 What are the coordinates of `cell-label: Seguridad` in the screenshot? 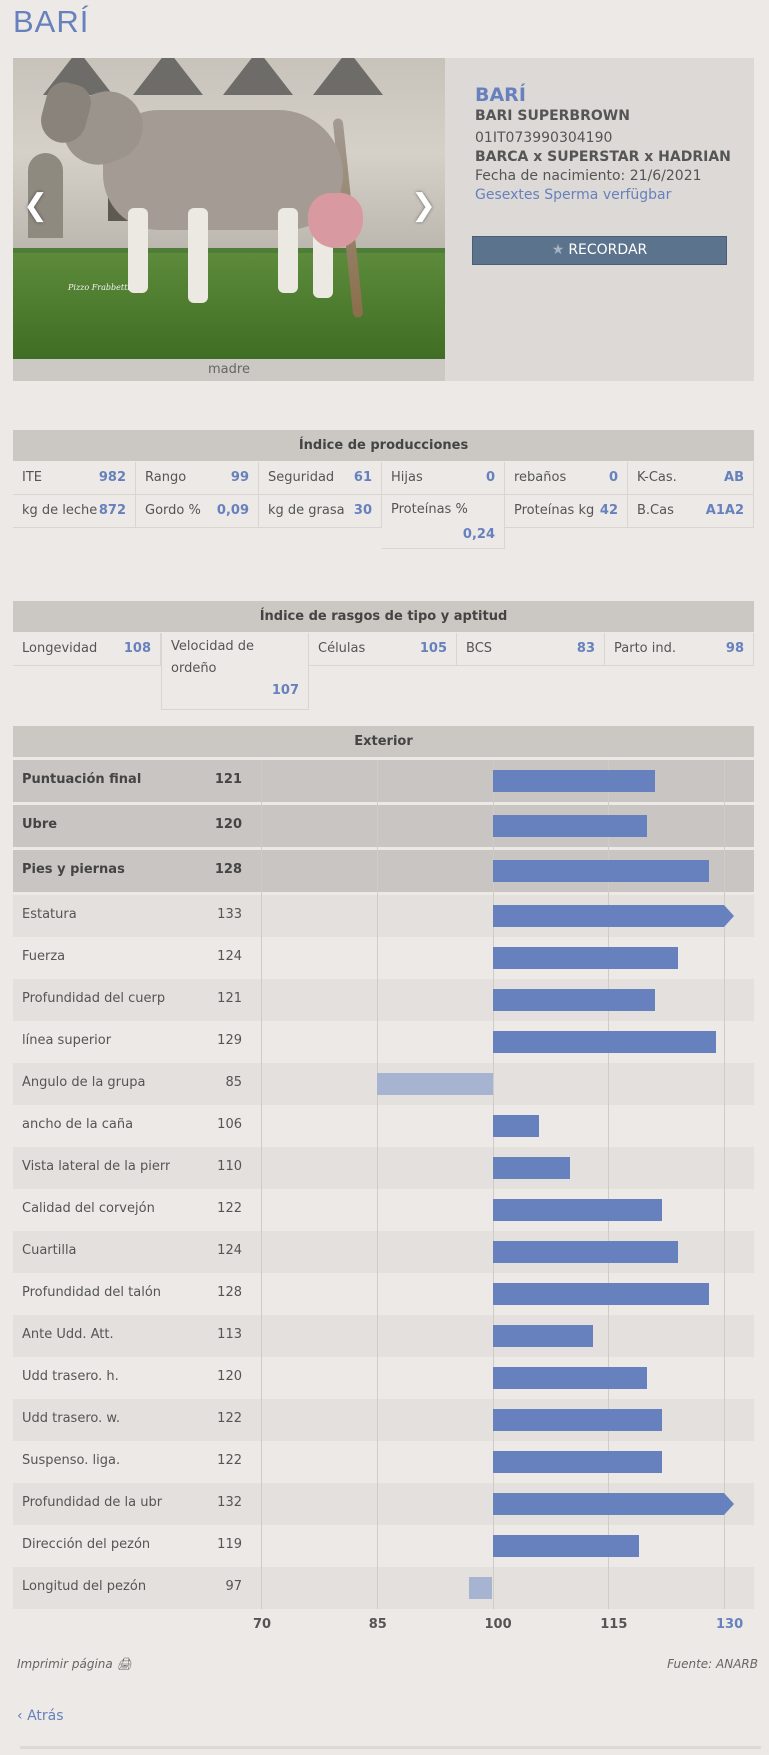 It's located at (301, 477).